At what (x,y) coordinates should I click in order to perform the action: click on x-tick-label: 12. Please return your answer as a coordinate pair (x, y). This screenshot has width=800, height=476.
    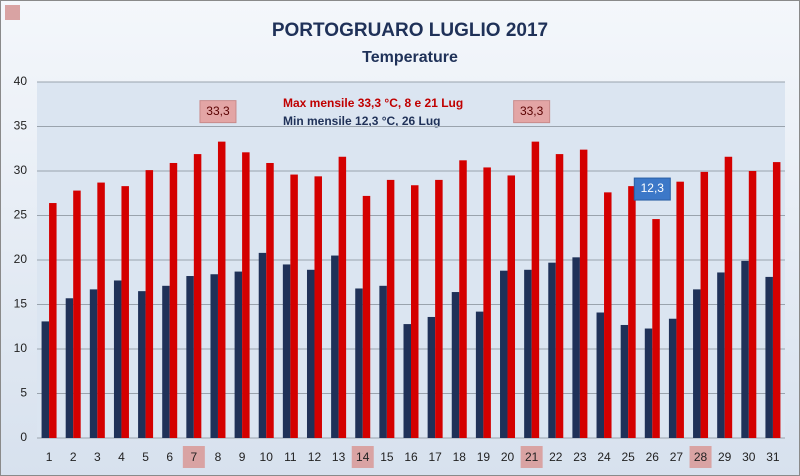
    Looking at the image, I should click on (315, 457).